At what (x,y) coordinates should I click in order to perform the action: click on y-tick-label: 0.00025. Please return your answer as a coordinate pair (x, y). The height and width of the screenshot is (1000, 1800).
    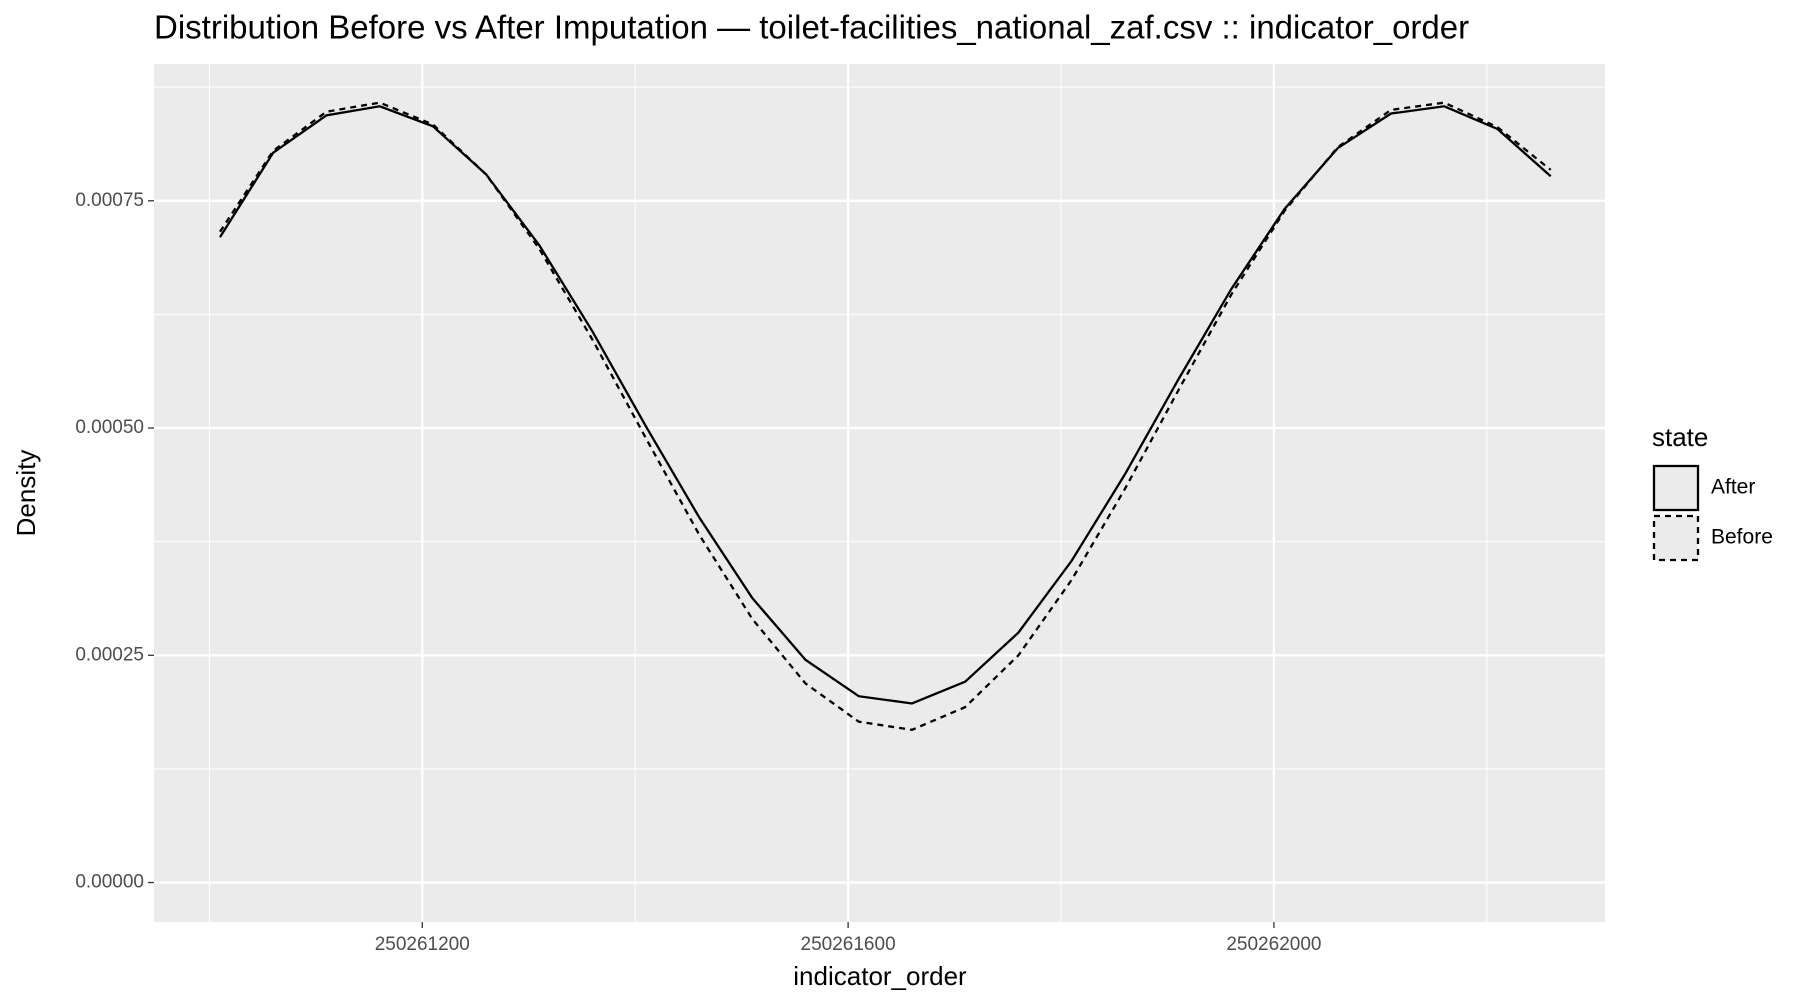
    Looking at the image, I should click on (109, 654).